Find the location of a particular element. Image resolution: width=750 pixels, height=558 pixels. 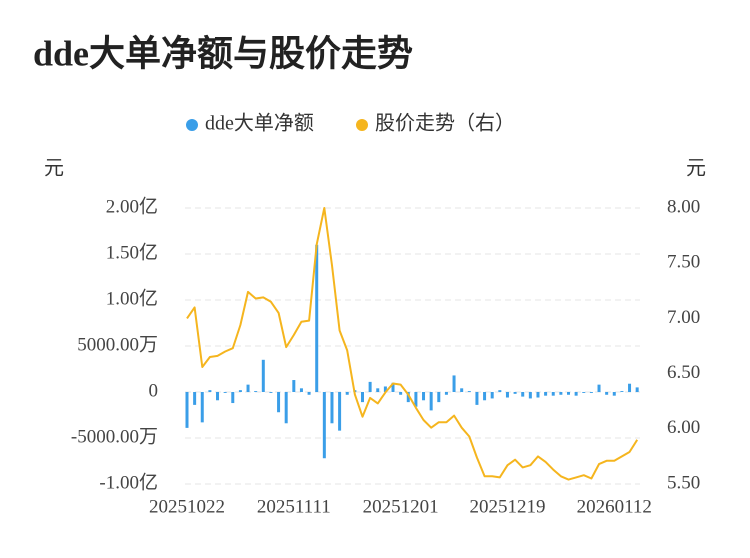

chart-title: dde大单净额与股价走势 is located at coordinates (223, 53).